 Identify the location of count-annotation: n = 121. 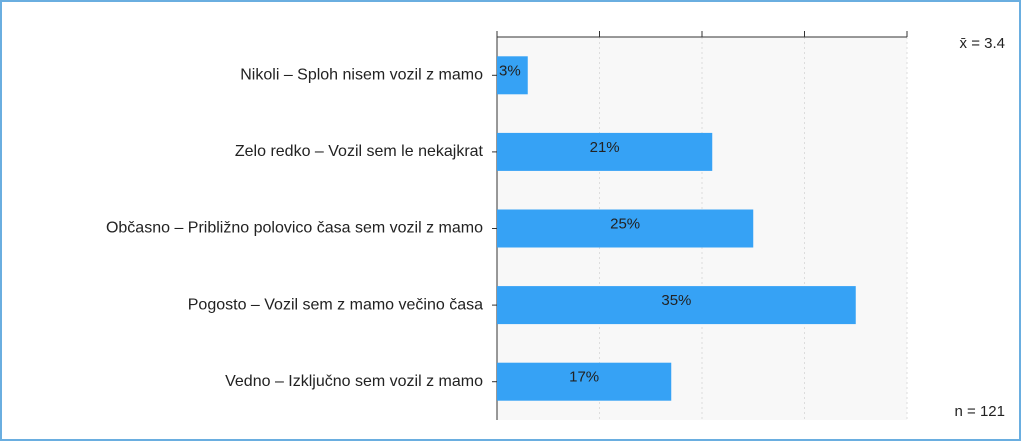
(980, 411).